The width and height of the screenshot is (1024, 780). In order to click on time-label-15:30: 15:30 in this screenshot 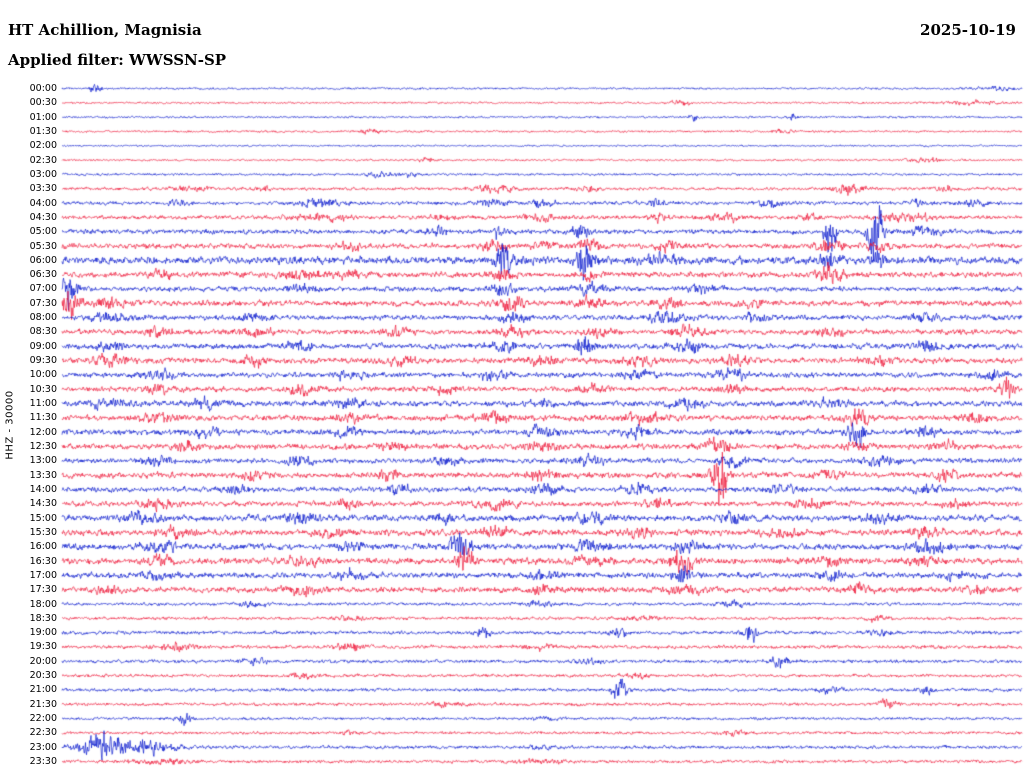, I will do `click(43, 532)`.